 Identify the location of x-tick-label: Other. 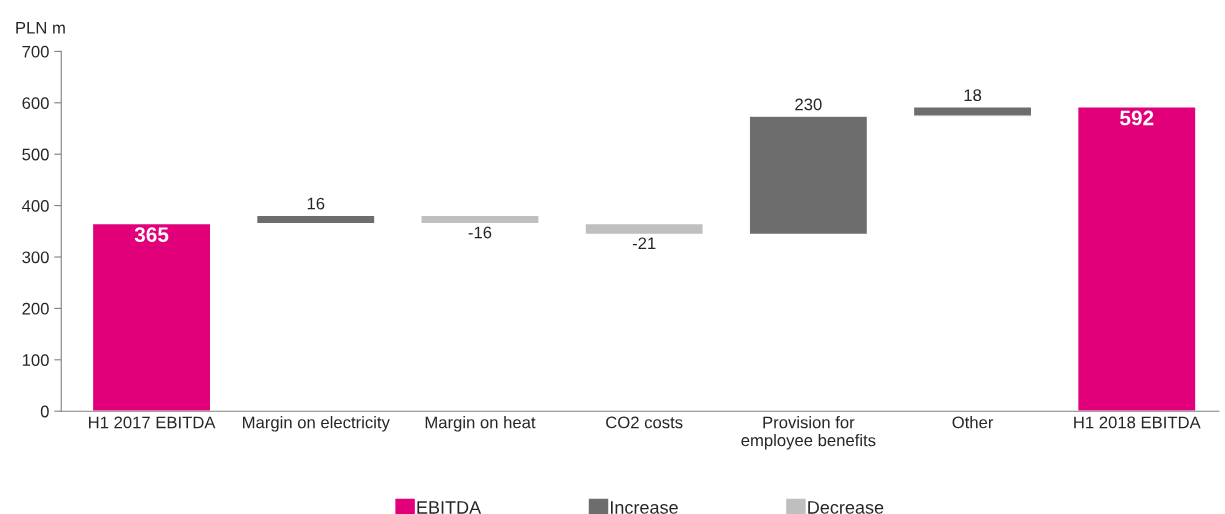
(973, 422).